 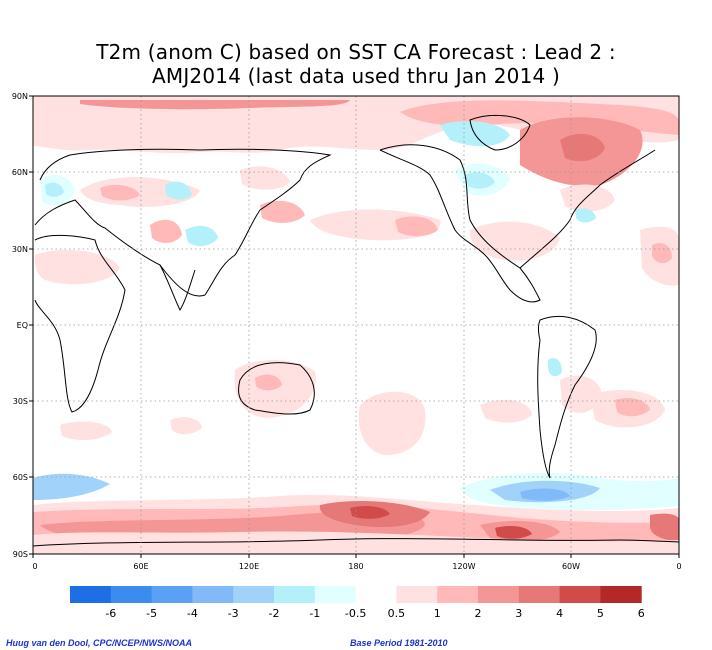 What do you see at coordinates (20, 172) in the screenshot?
I see `lat-label: 60N` at bounding box center [20, 172].